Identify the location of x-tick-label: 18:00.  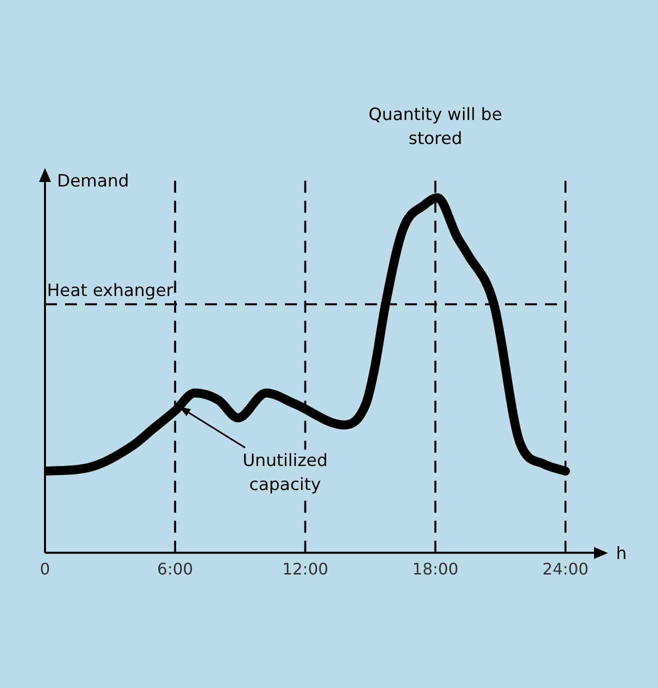
(435, 569).